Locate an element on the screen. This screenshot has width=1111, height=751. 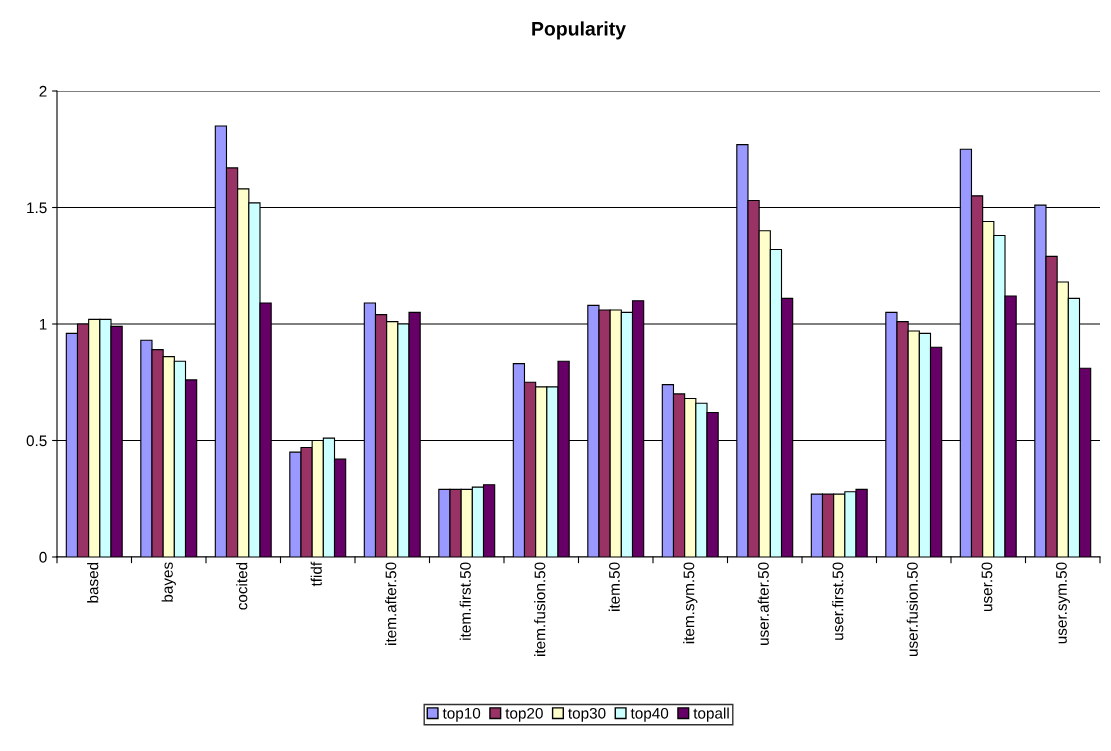
chart-title: Popularity is located at coordinates (579, 30).